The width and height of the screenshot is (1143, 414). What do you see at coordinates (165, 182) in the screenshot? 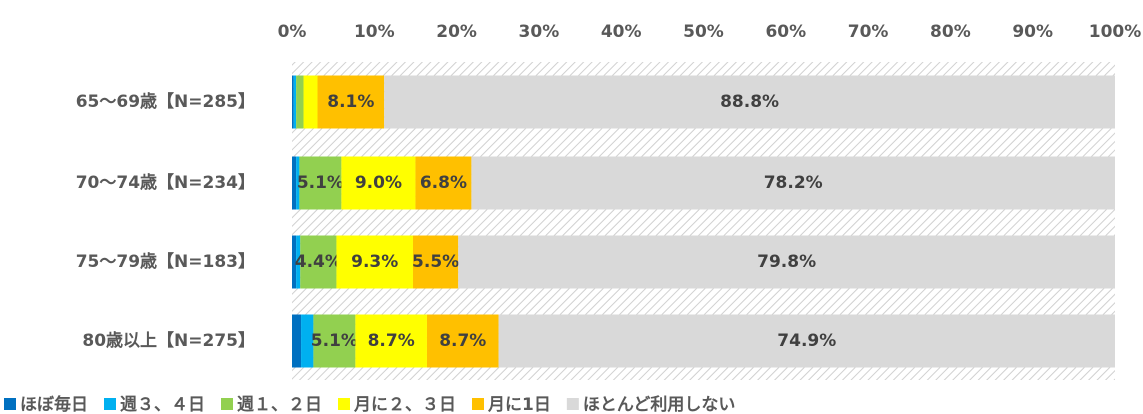
I see `y-tick-label: 70～74歳【N=234】` at bounding box center [165, 182].